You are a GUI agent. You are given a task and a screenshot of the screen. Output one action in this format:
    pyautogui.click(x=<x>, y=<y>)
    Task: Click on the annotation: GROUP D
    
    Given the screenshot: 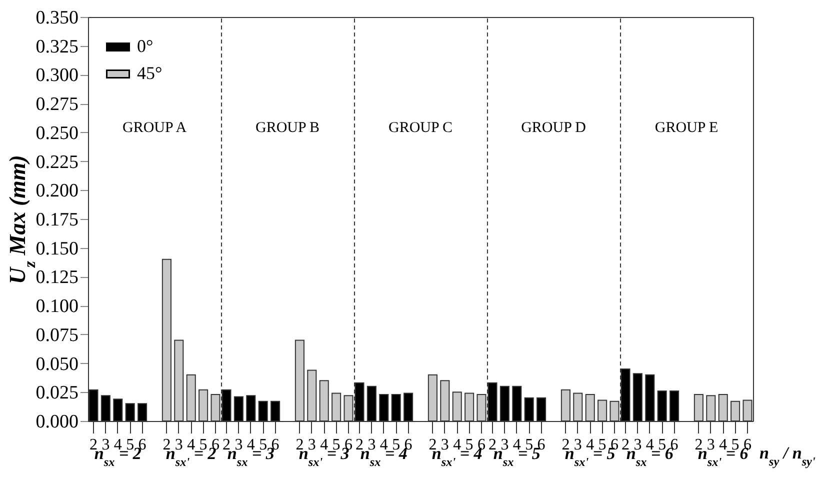 What is the action you would take?
    pyautogui.click(x=553, y=128)
    